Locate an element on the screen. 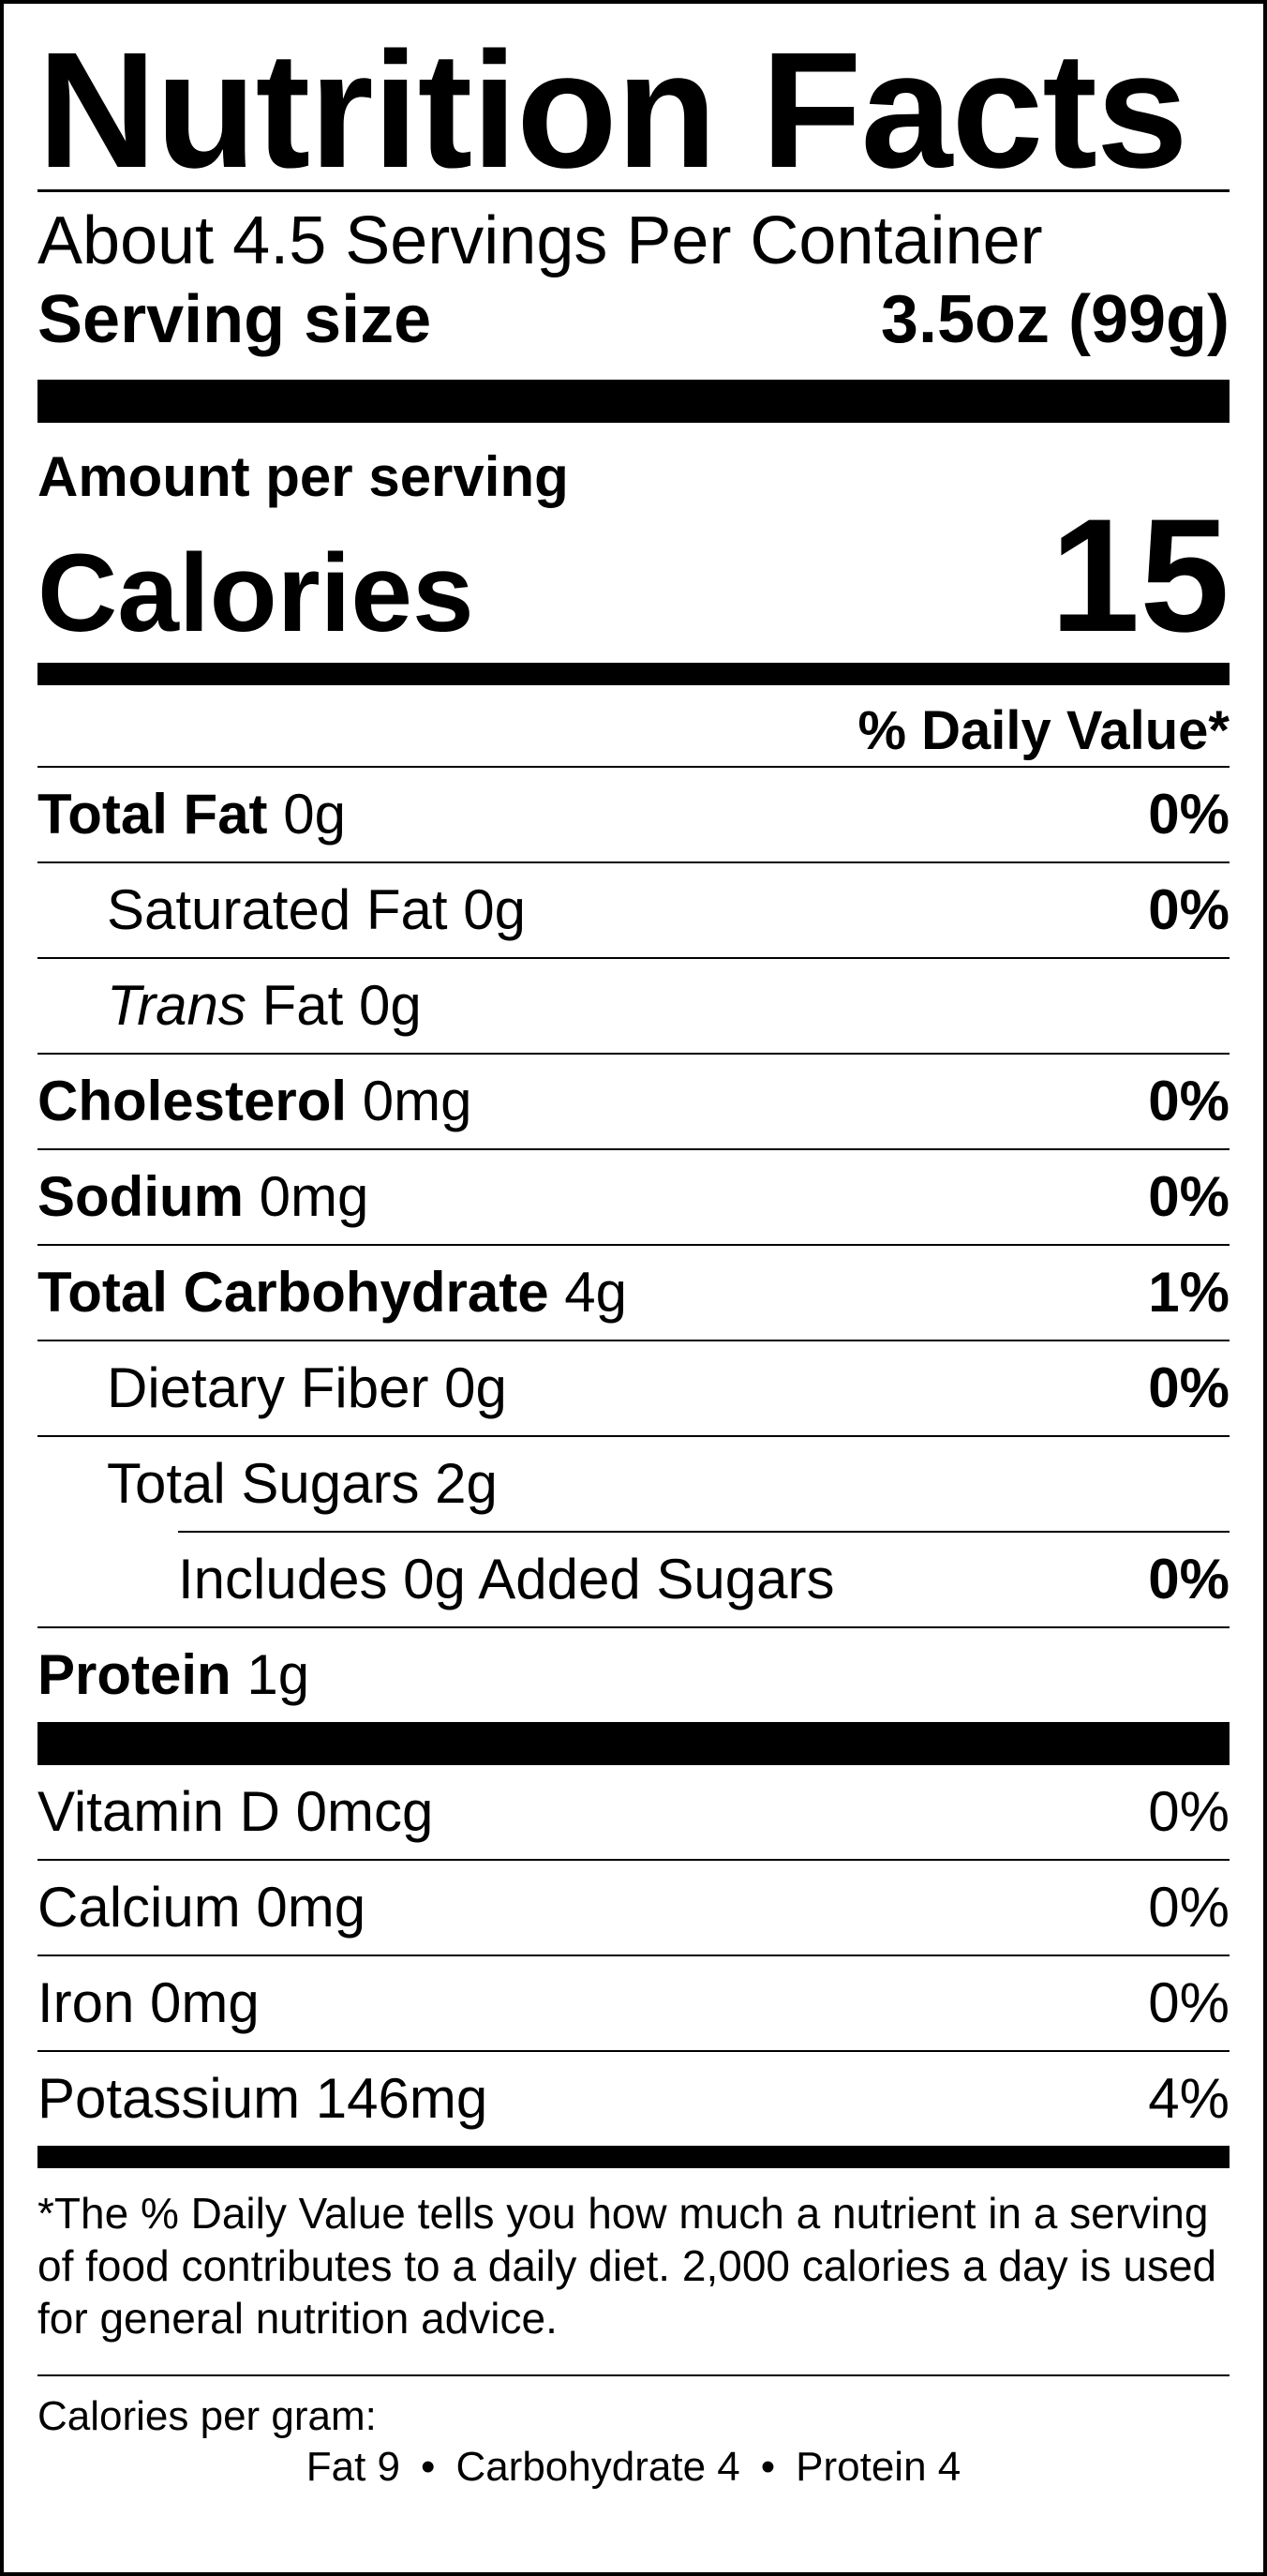 The height and width of the screenshot is (2576, 1267). calories-per-gram-label: Calories per gram: is located at coordinates (207, 2416).